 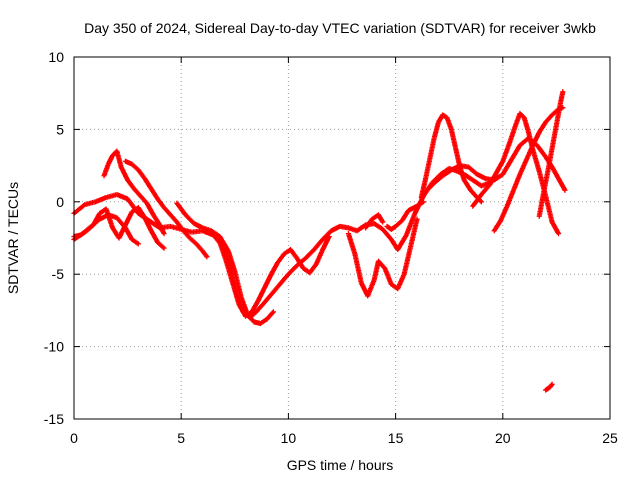 I want to click on x-tick-label: 15, so click(x=396, y=438).